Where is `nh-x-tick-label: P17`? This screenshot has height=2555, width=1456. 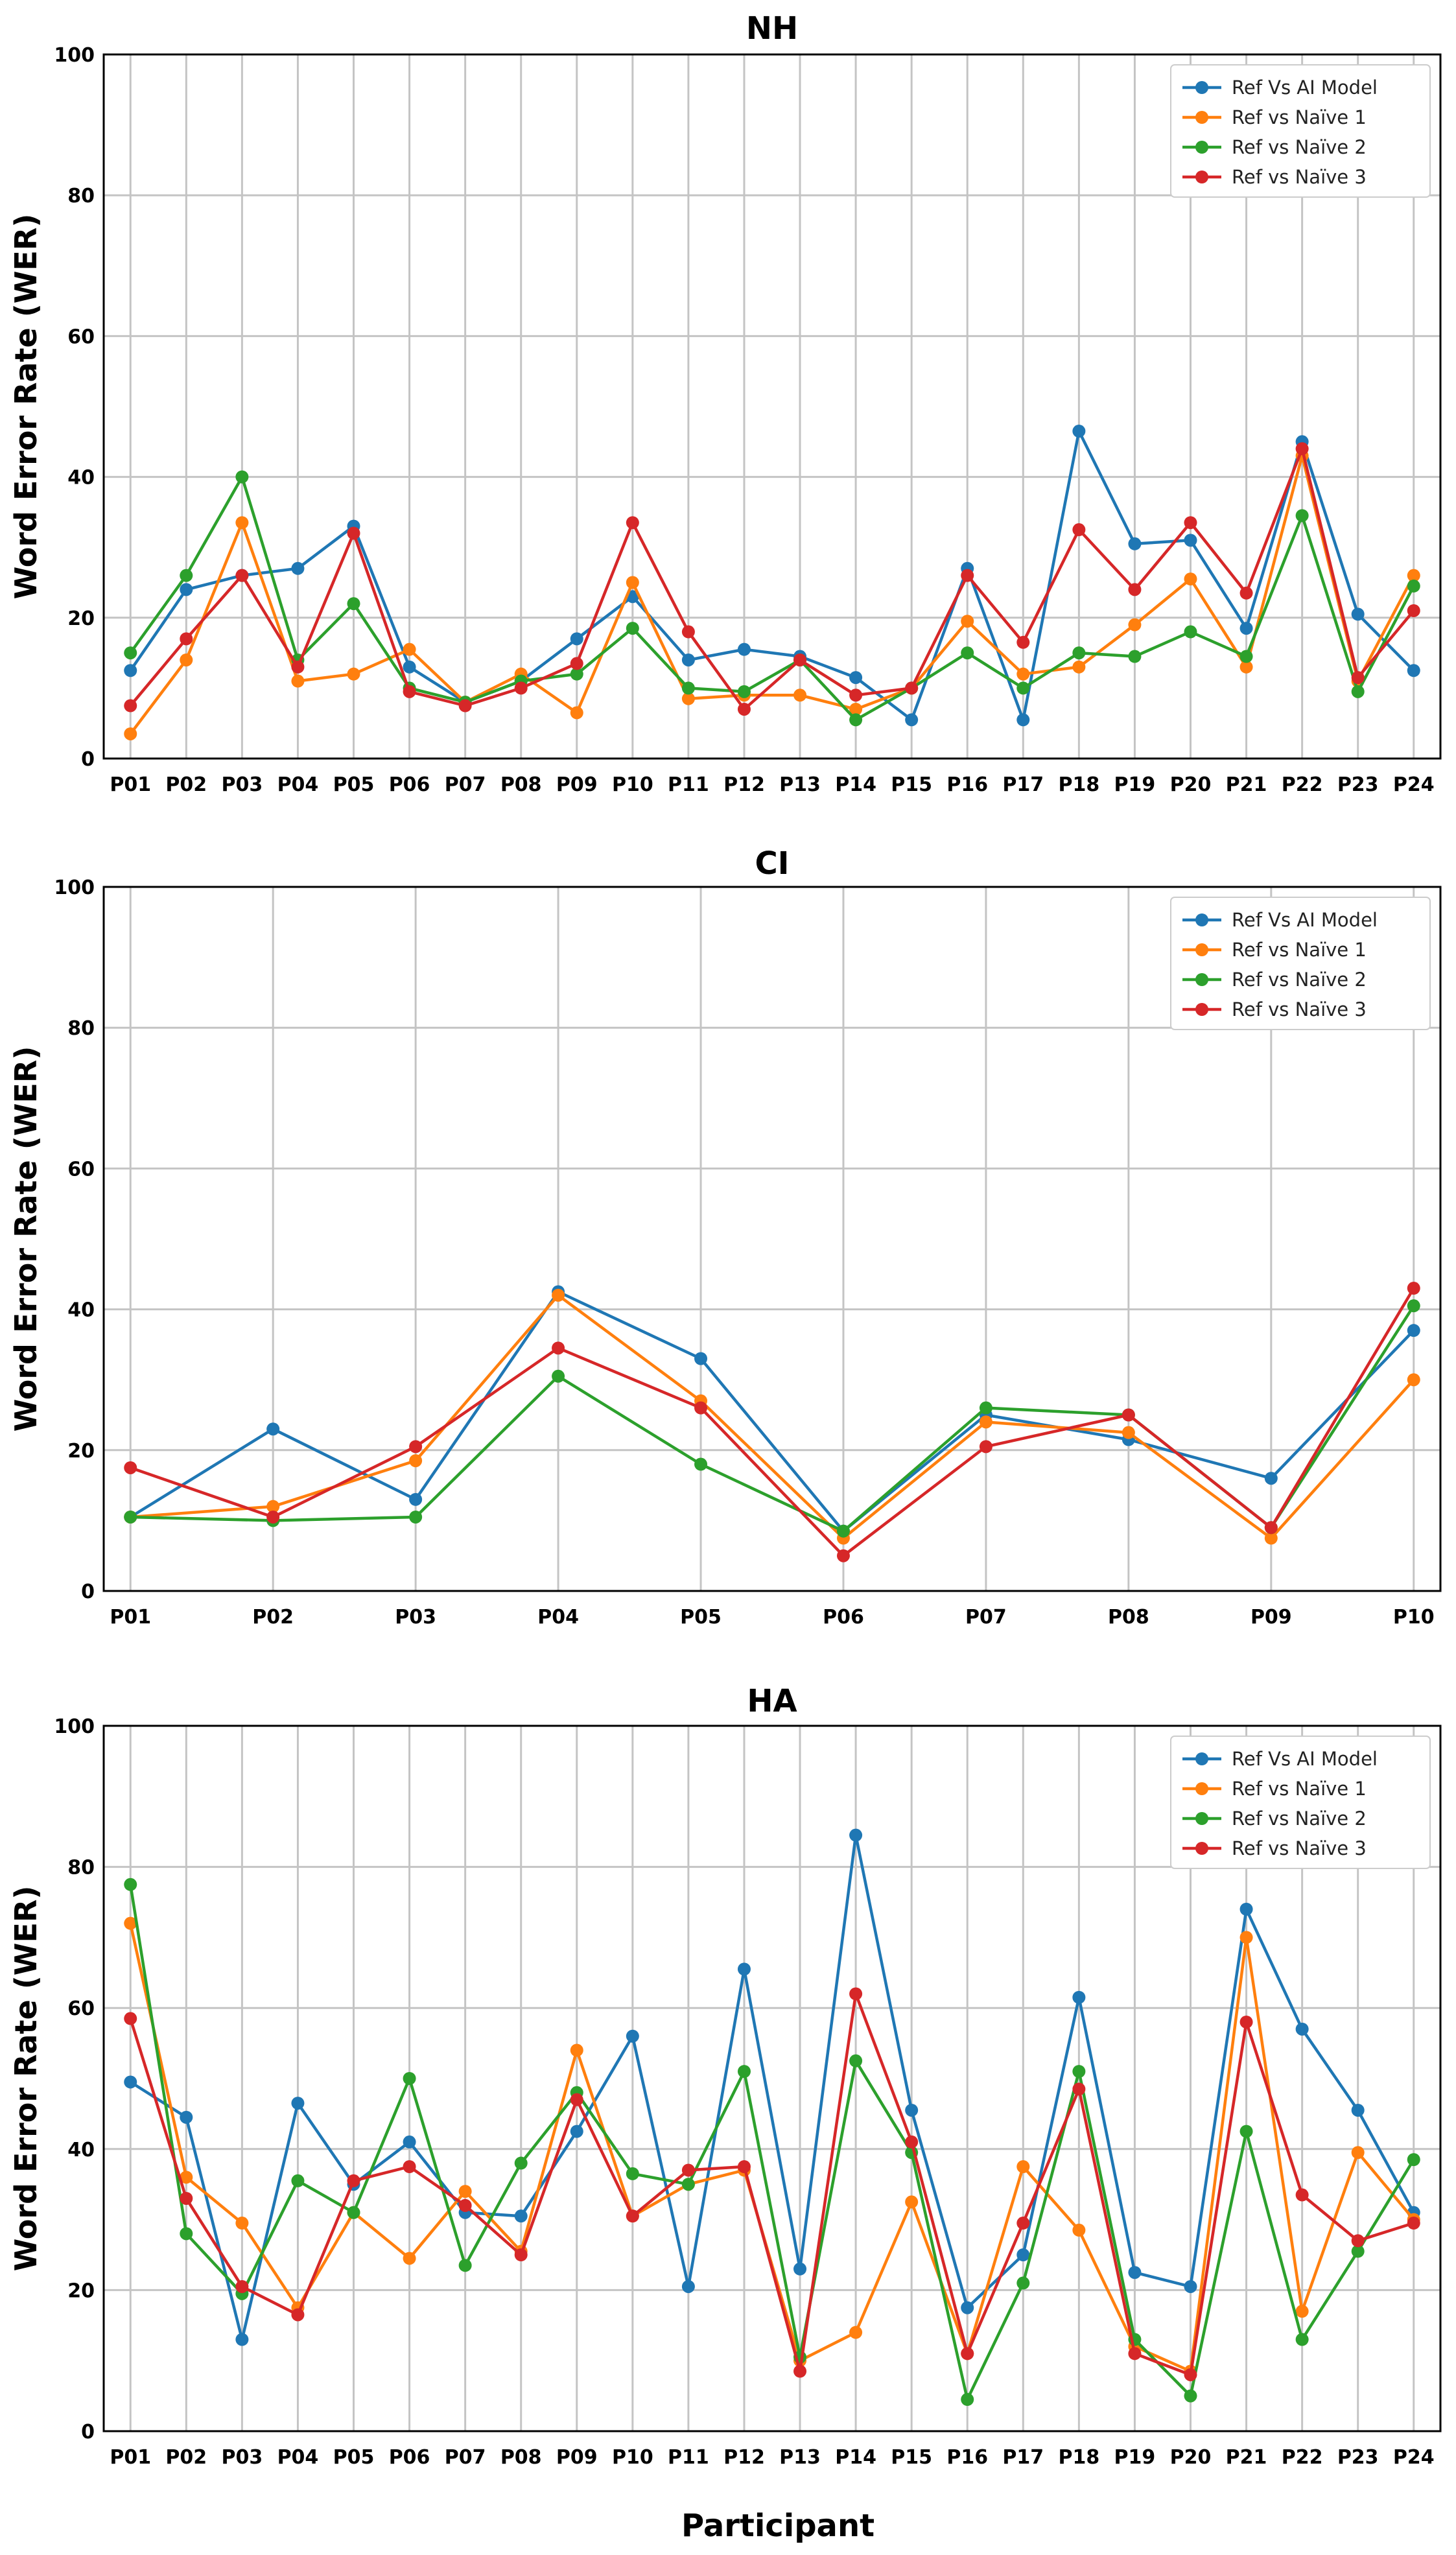
nh-x-tick-label: P17 is located at coordinates (1023, 784).